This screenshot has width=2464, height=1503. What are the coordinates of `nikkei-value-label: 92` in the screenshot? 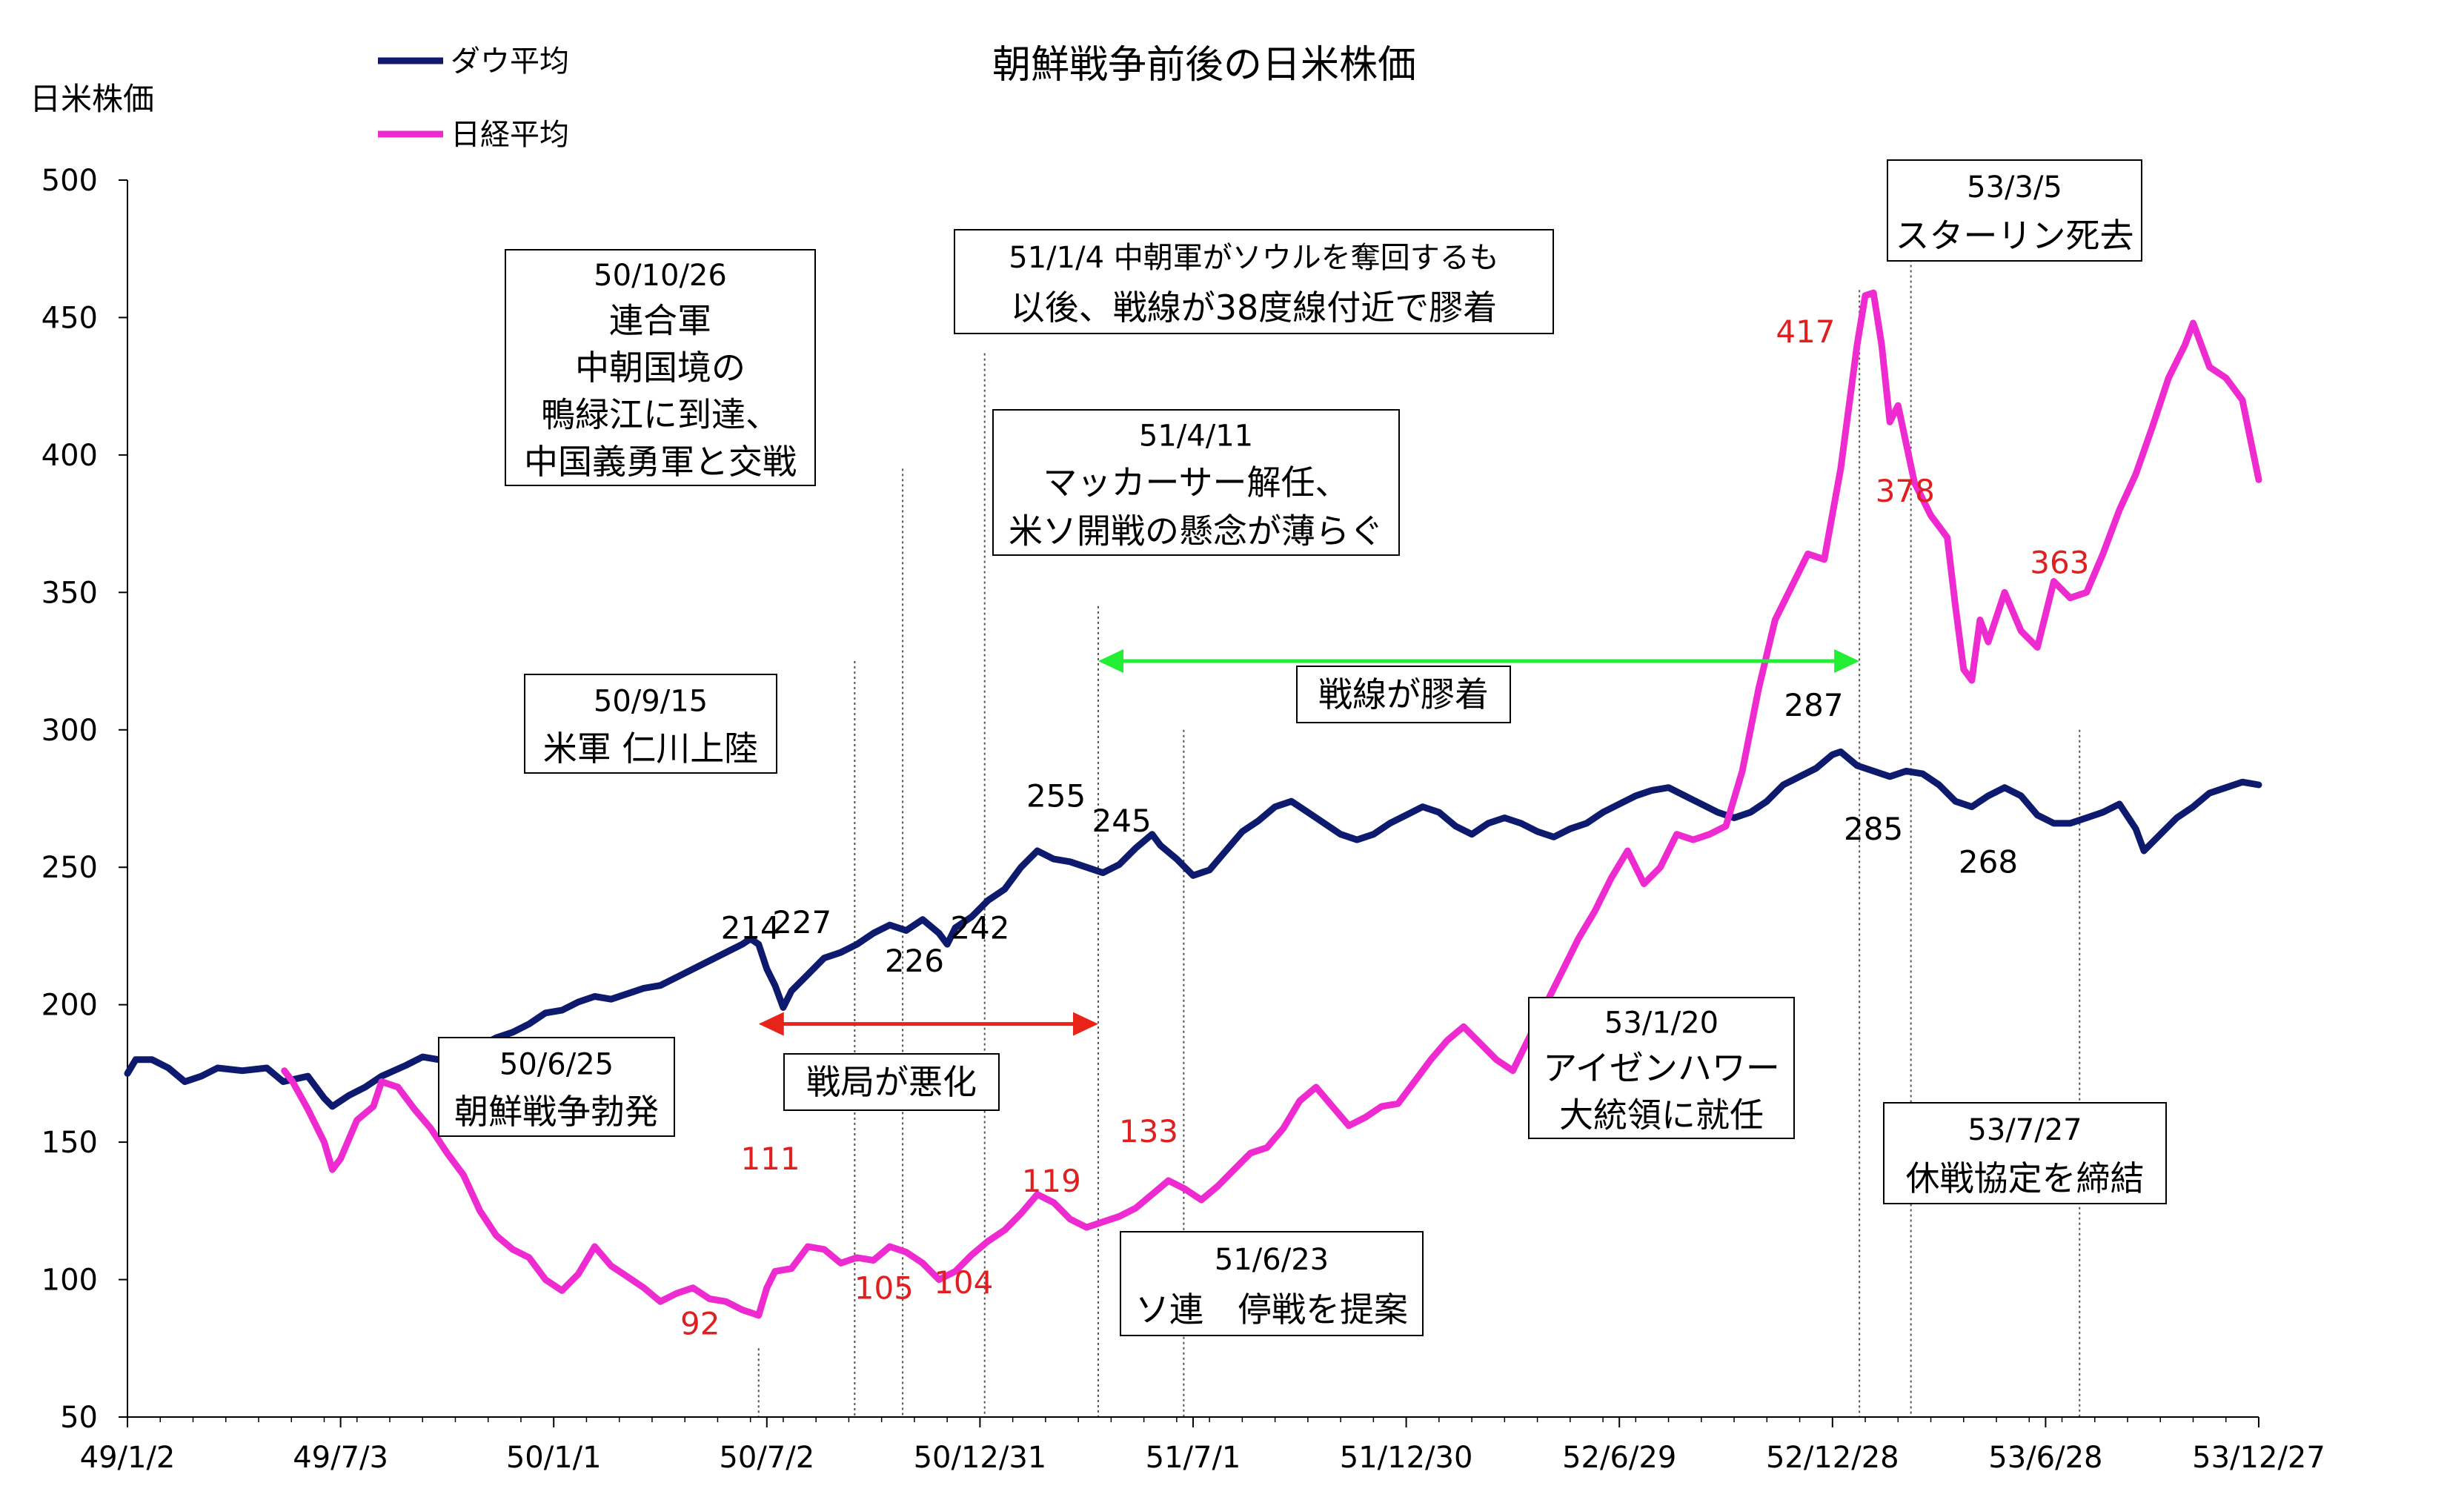 It's located at (700, 1324).